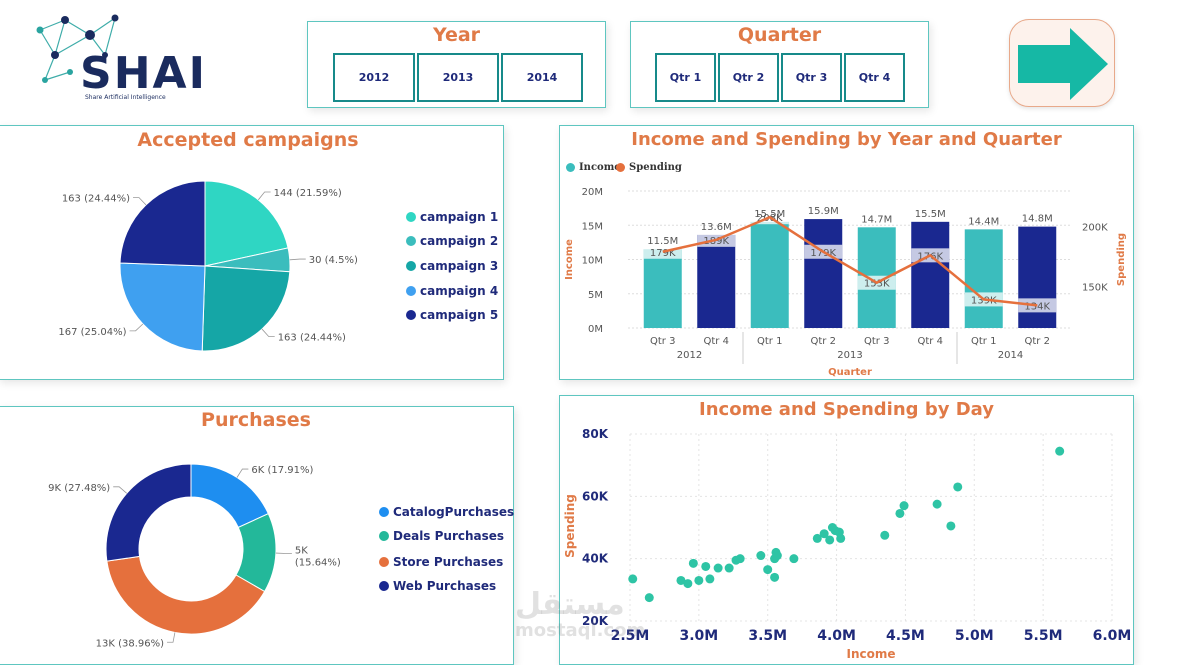 This screenshot has width=1179, height=665. I want to click on quarter-option-q2: Qtr 2, so click(748, 77).